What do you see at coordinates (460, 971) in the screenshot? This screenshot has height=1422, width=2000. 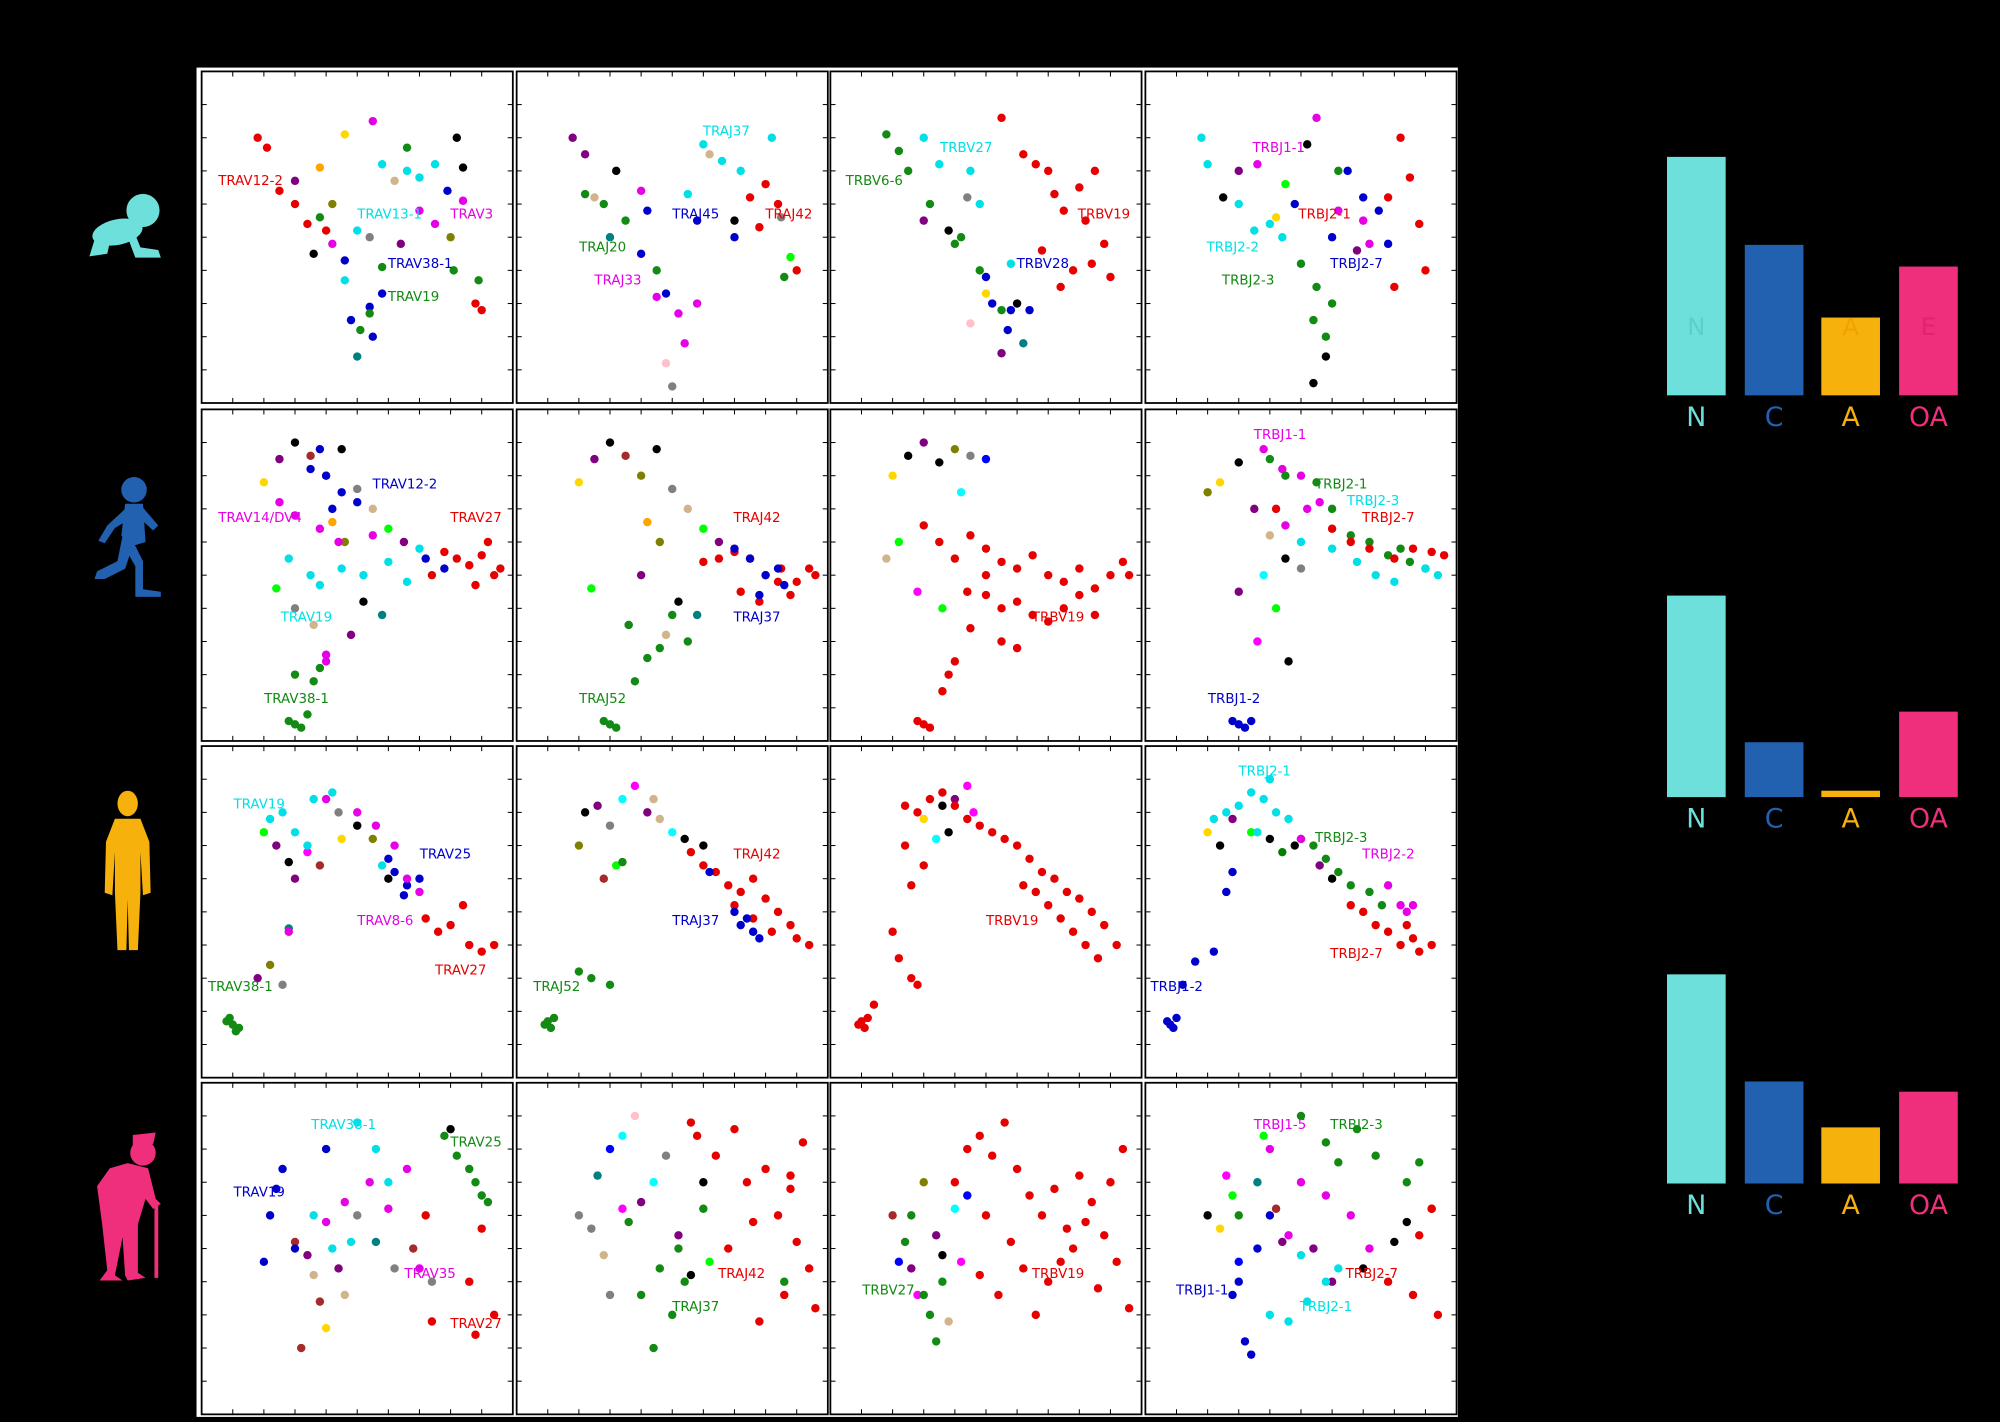 I see `cluster-label: TRAV27` at bounding box center [460, 971].